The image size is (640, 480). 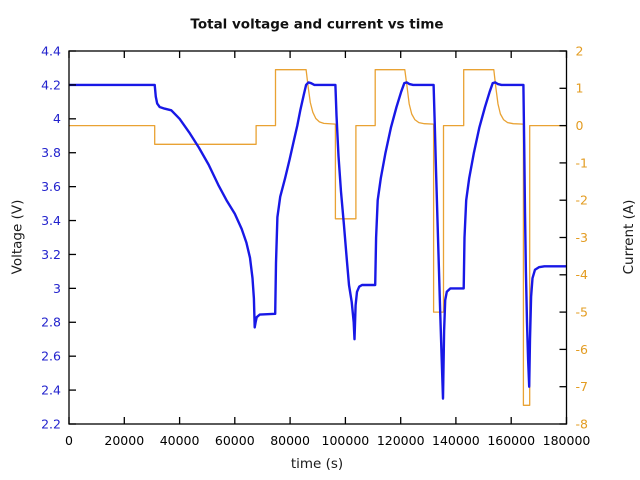 I want to click on y-left-axis-label: Voltage (V), so click(x=17, y=237).